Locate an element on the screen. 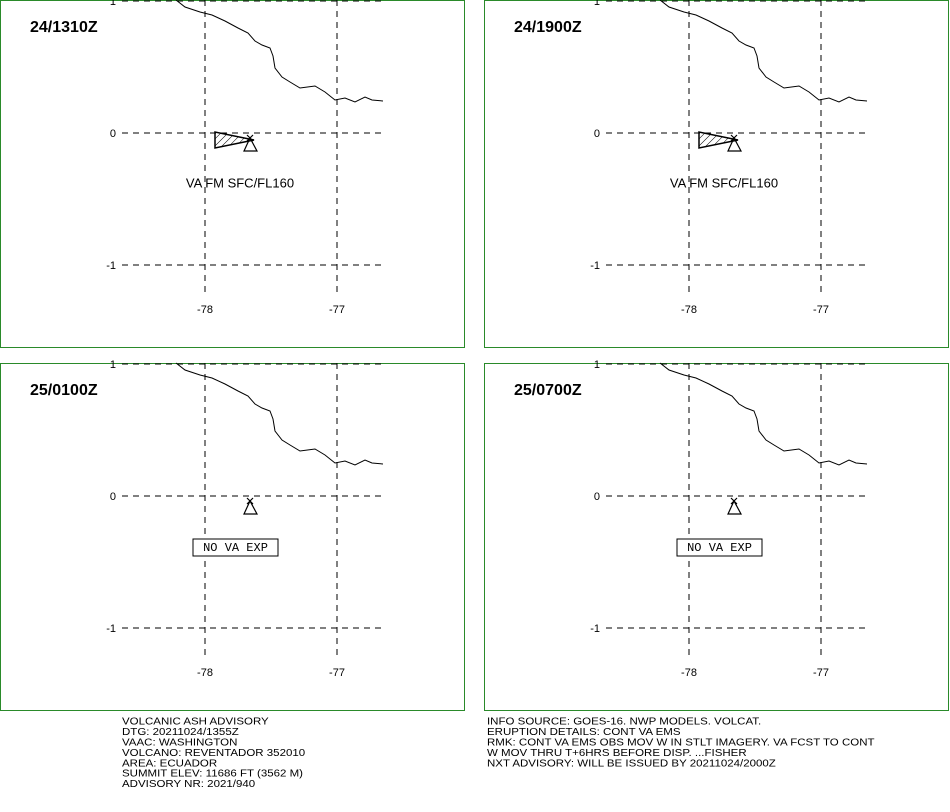 The image size is (950, 812). valid-time: 24/1900Z is located at coordinates (548, 27).